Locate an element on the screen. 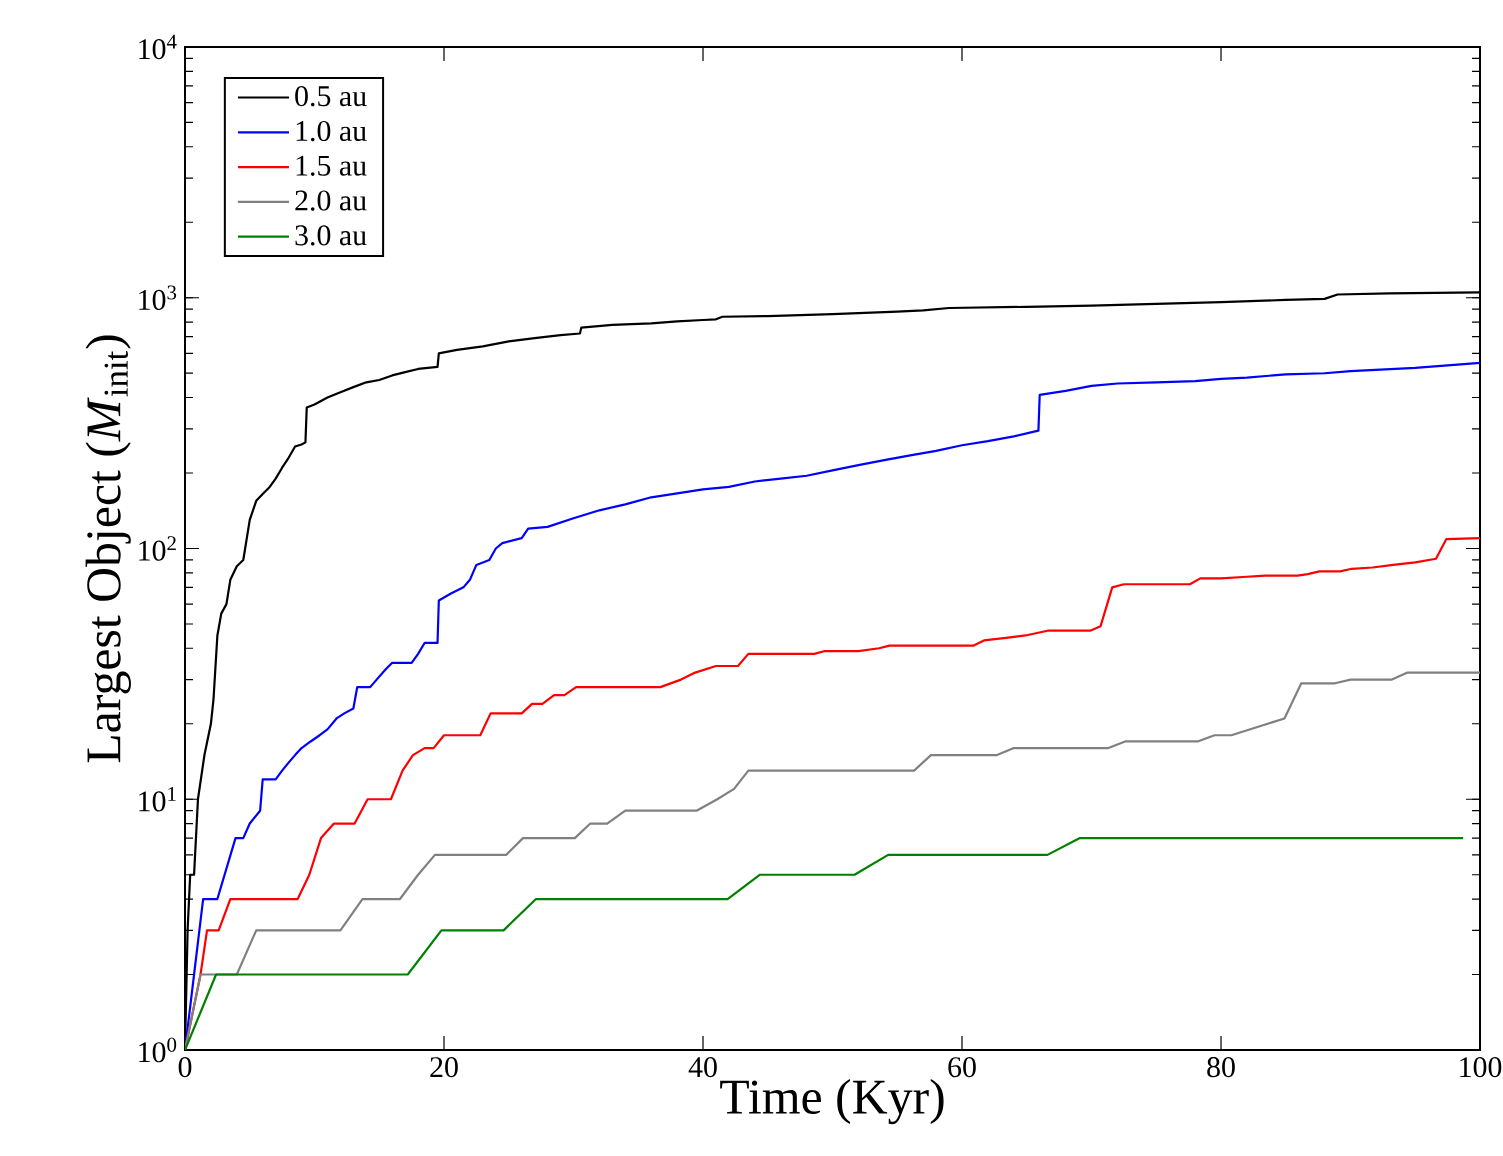 The image size is (1503, 1156). x-tick-label: 80 is located at coordinates (1221, 1067).